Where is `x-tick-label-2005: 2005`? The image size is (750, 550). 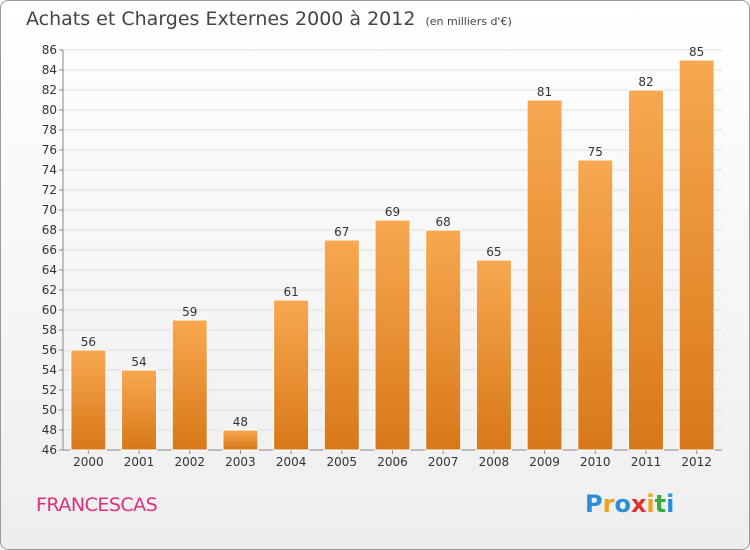
x-tick-label-2005: 2005 is located at coordinates (342, 462).